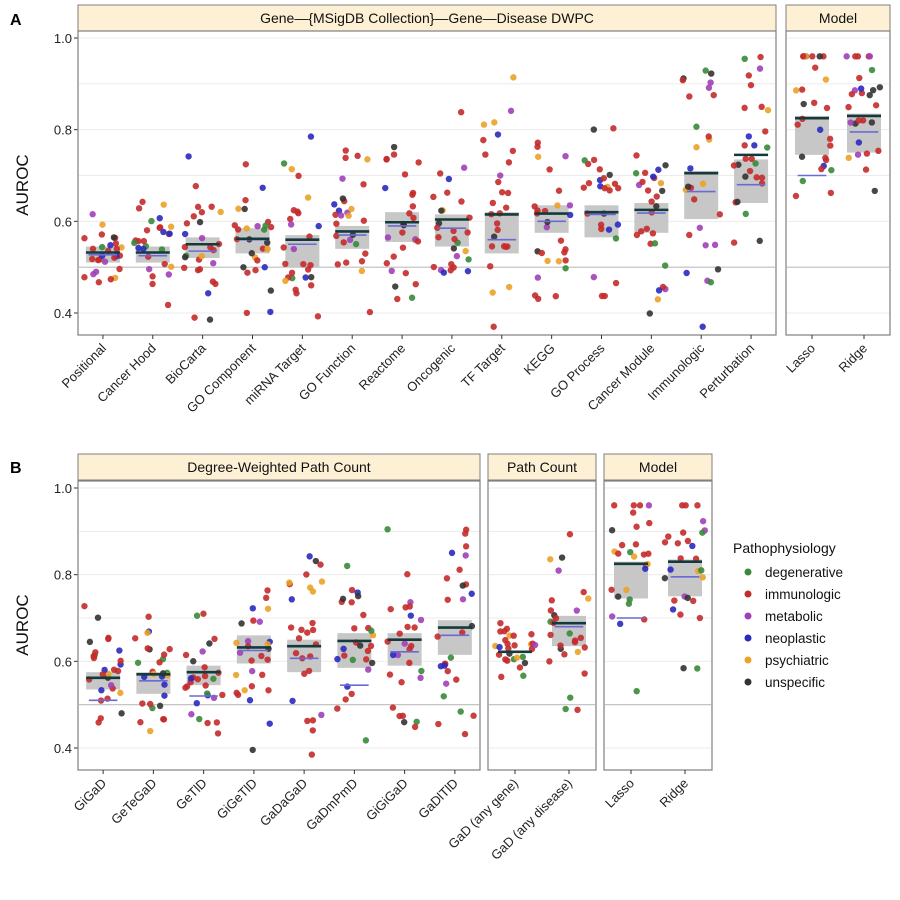 The image size is (900, 900). Describe the element at coordinates (748, 594) in the screenshot. I see `legend-swatch-immunologic` at that location.